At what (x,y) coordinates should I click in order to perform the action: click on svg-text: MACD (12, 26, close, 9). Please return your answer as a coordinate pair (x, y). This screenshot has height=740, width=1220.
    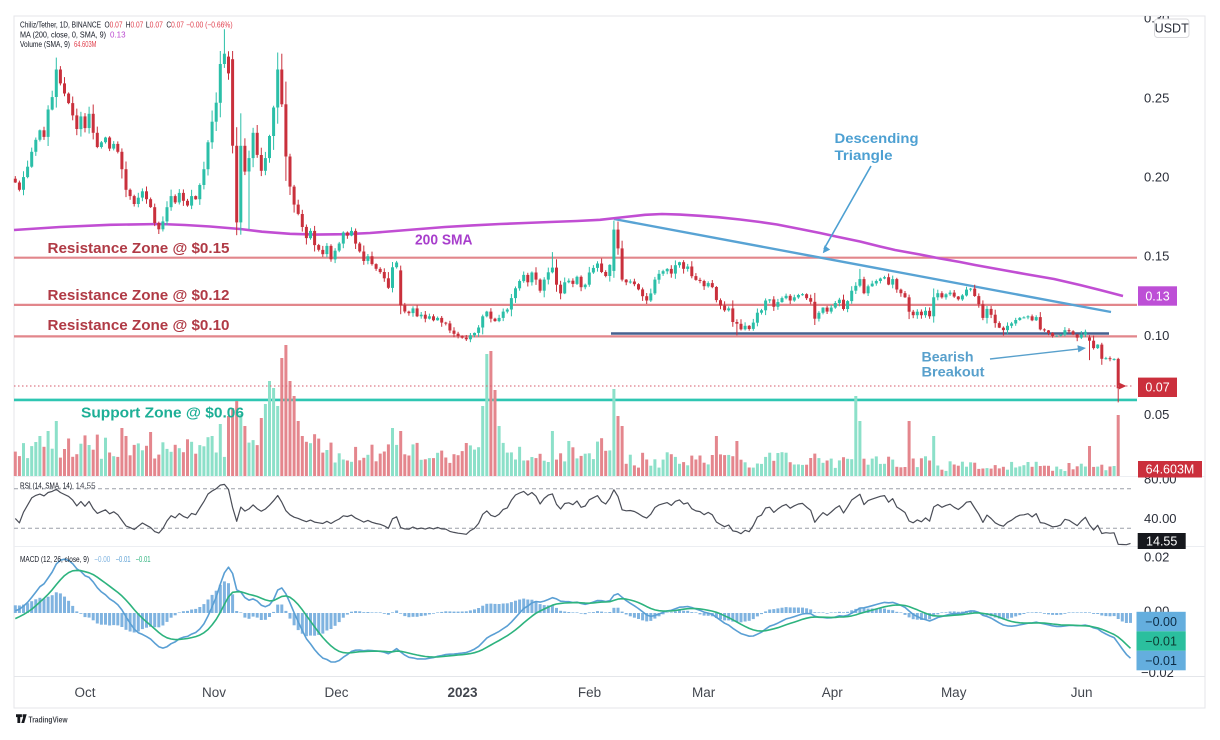
    Looking at the image, I should click on (54, 559).